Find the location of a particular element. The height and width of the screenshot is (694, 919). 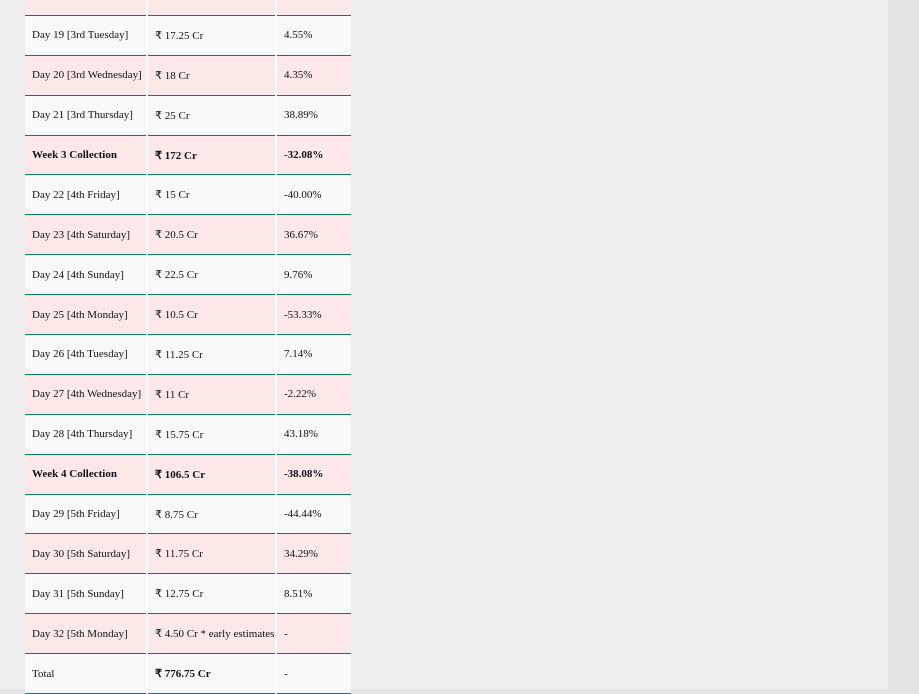

cell: 34.29% is located at coordinates (313, 554).